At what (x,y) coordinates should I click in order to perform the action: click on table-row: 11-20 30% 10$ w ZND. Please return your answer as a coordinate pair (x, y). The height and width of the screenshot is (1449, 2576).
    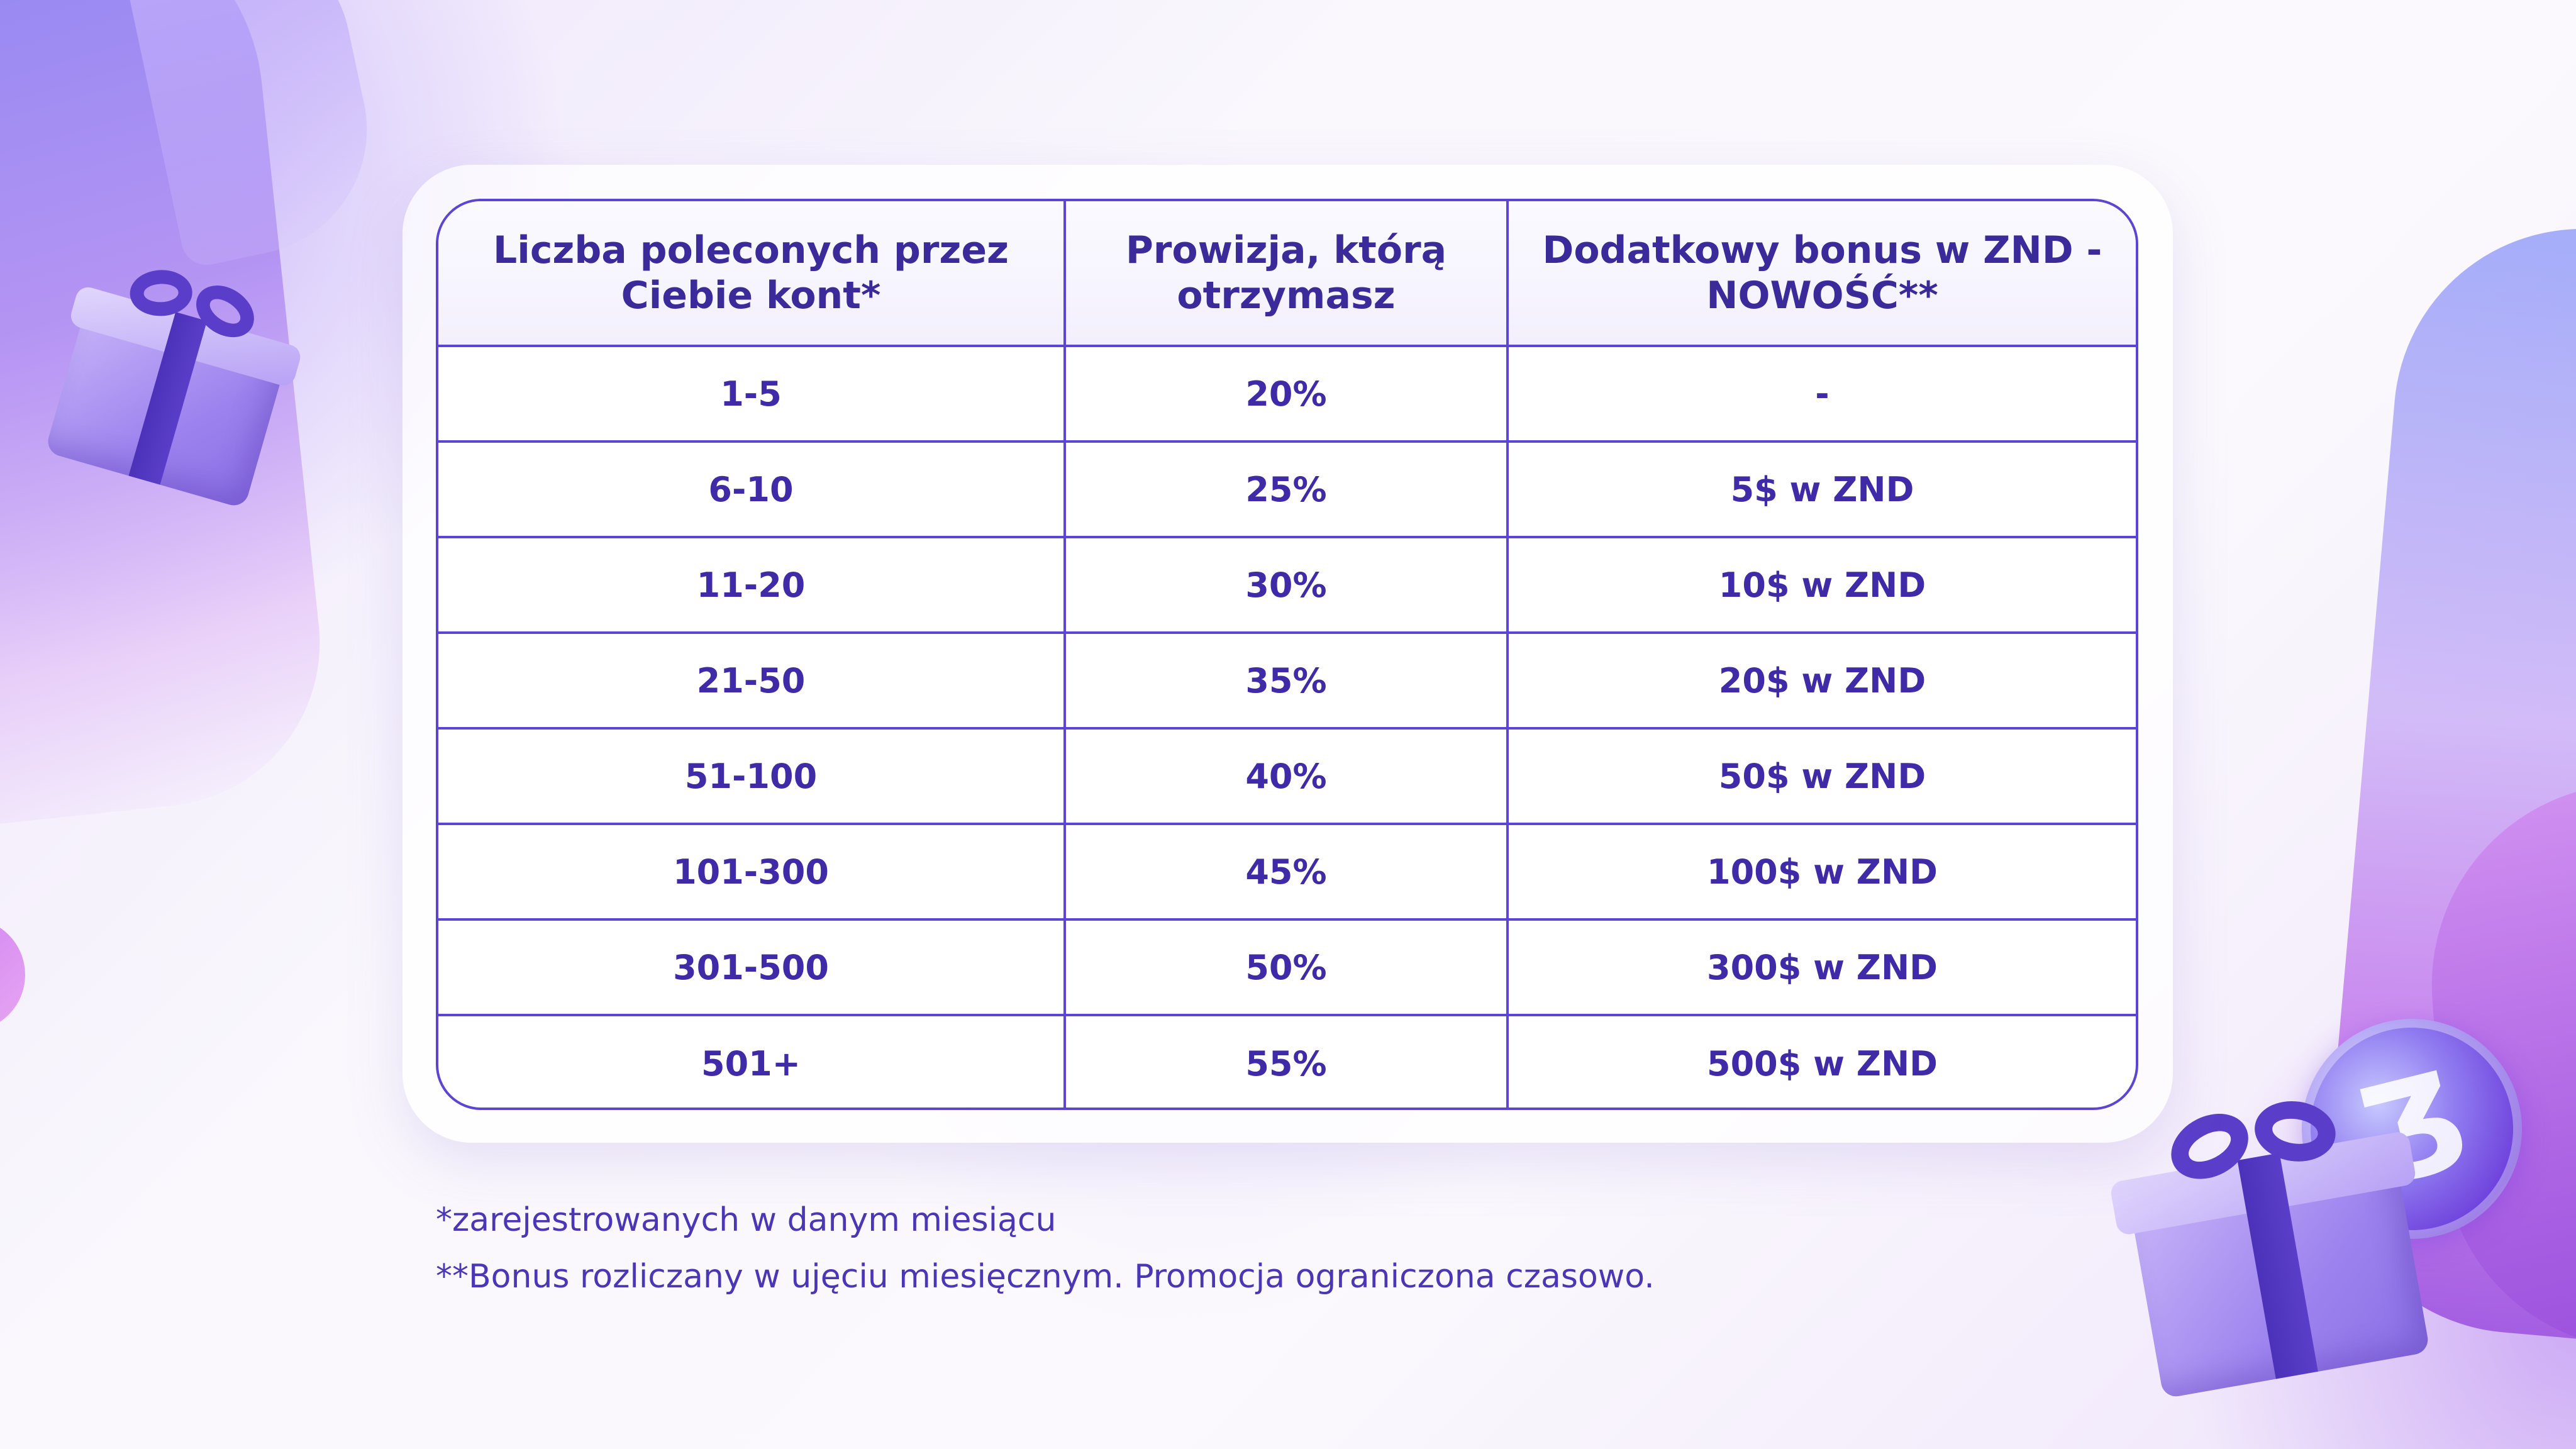
    Looking at the image, I should click on (1287, 585).